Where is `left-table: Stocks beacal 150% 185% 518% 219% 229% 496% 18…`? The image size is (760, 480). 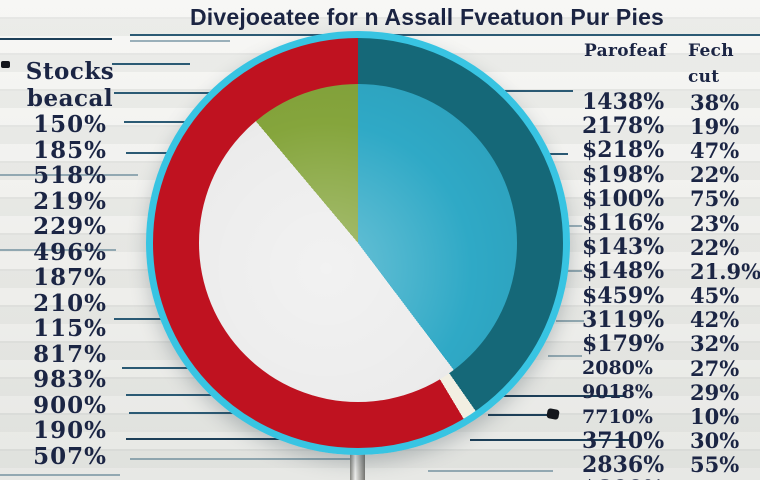 left-table: Stocks beacal 150% 185% 518% 219% 229% 496% 18… is located at coordinates (70, 263).